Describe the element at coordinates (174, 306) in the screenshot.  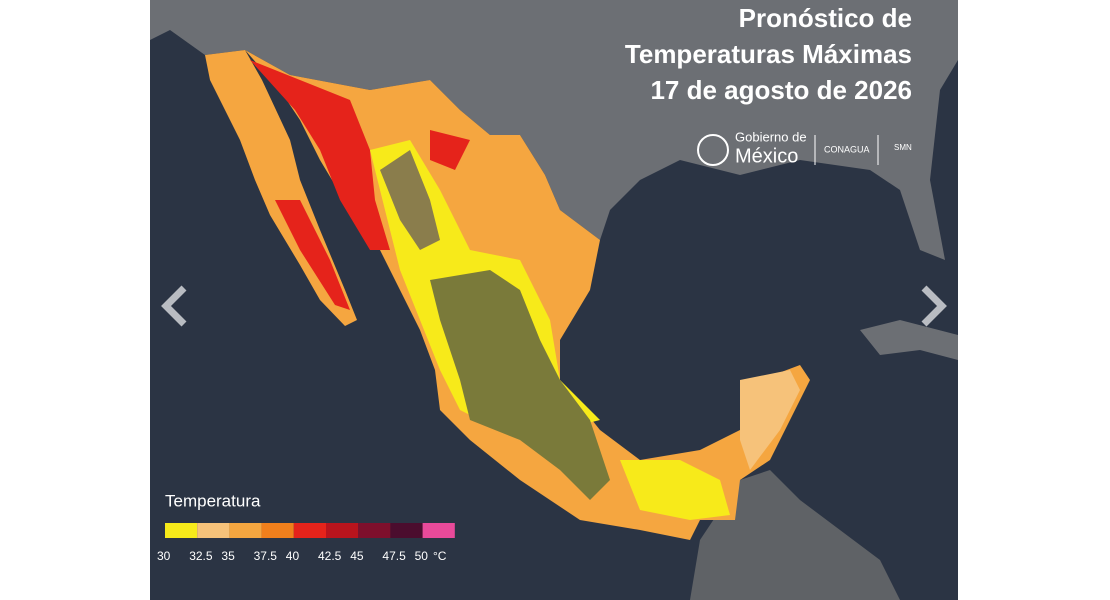
I see `prev-arrow` at that location.